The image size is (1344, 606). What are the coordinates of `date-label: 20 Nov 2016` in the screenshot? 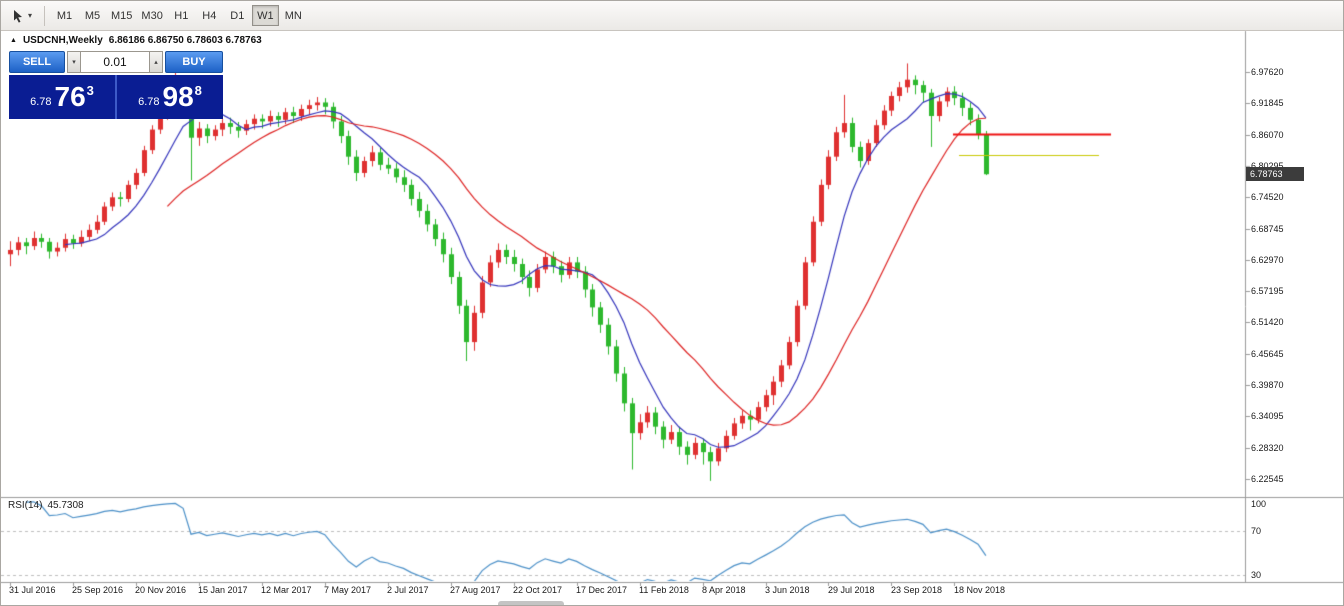 It's located at (161, 590).